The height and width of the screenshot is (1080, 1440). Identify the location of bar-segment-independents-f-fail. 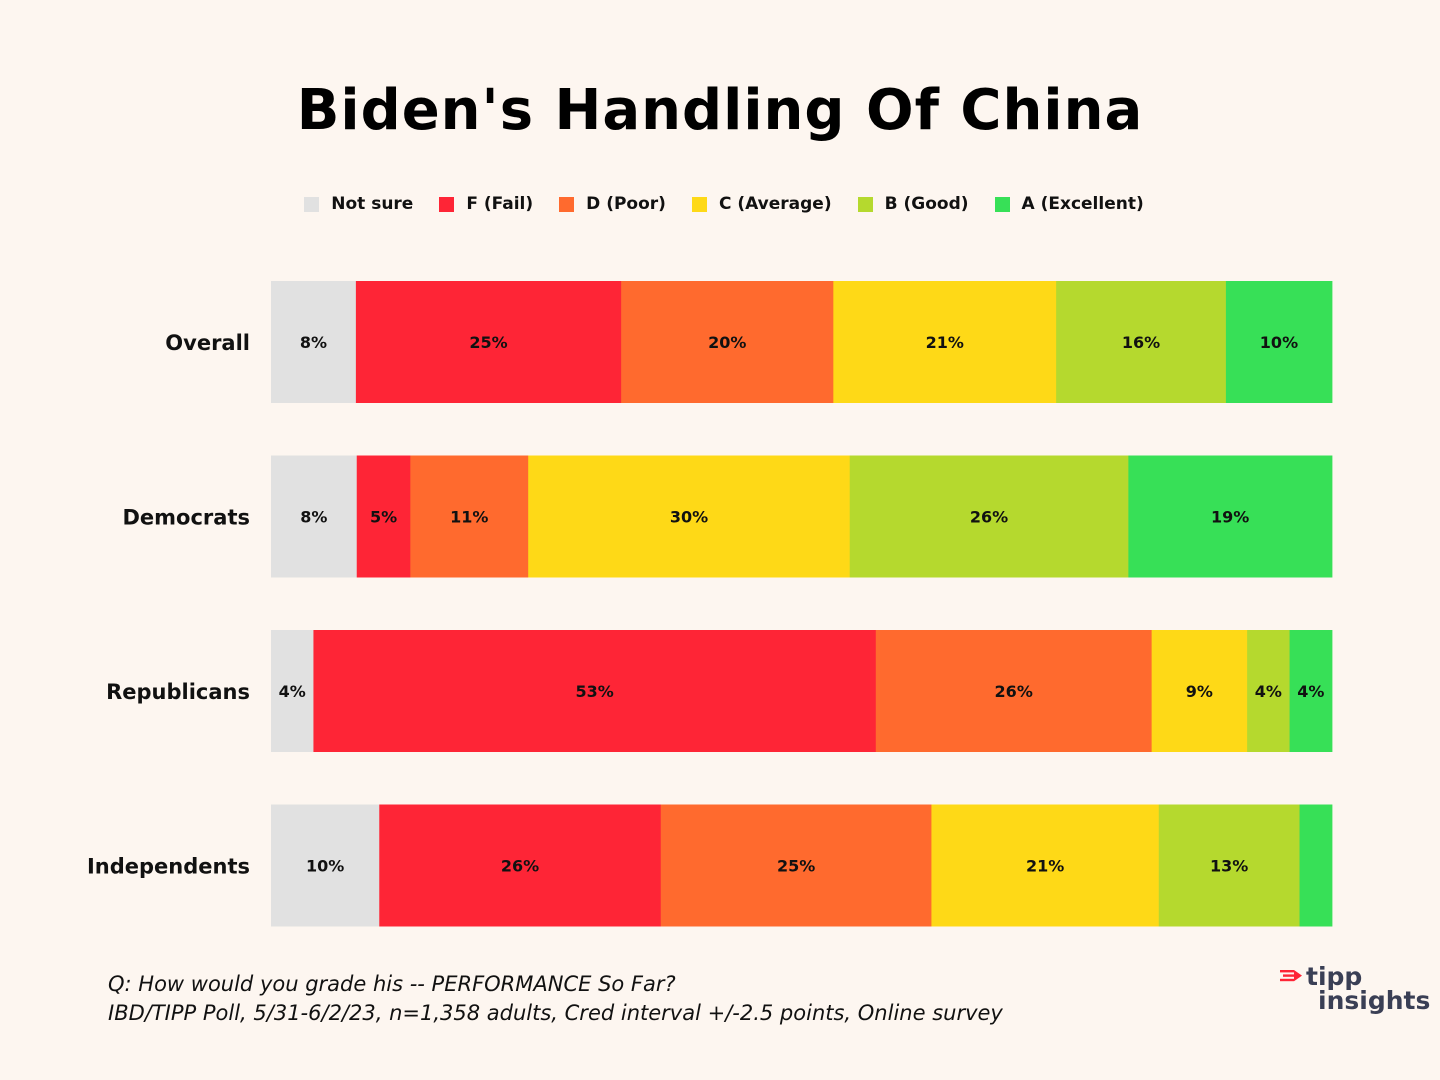
(520, 865).